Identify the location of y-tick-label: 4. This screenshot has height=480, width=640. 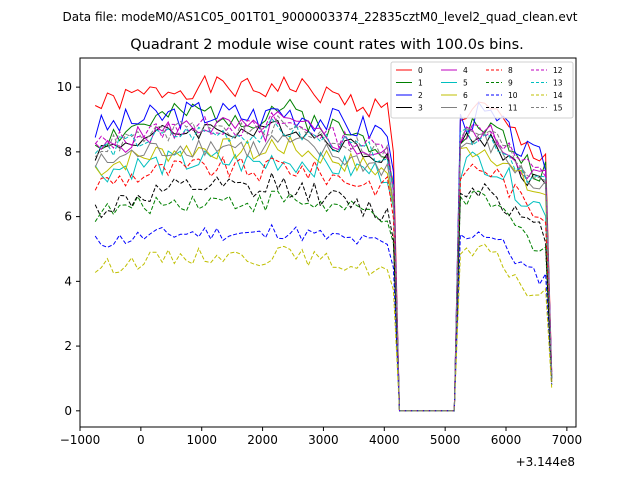
(68, 281).